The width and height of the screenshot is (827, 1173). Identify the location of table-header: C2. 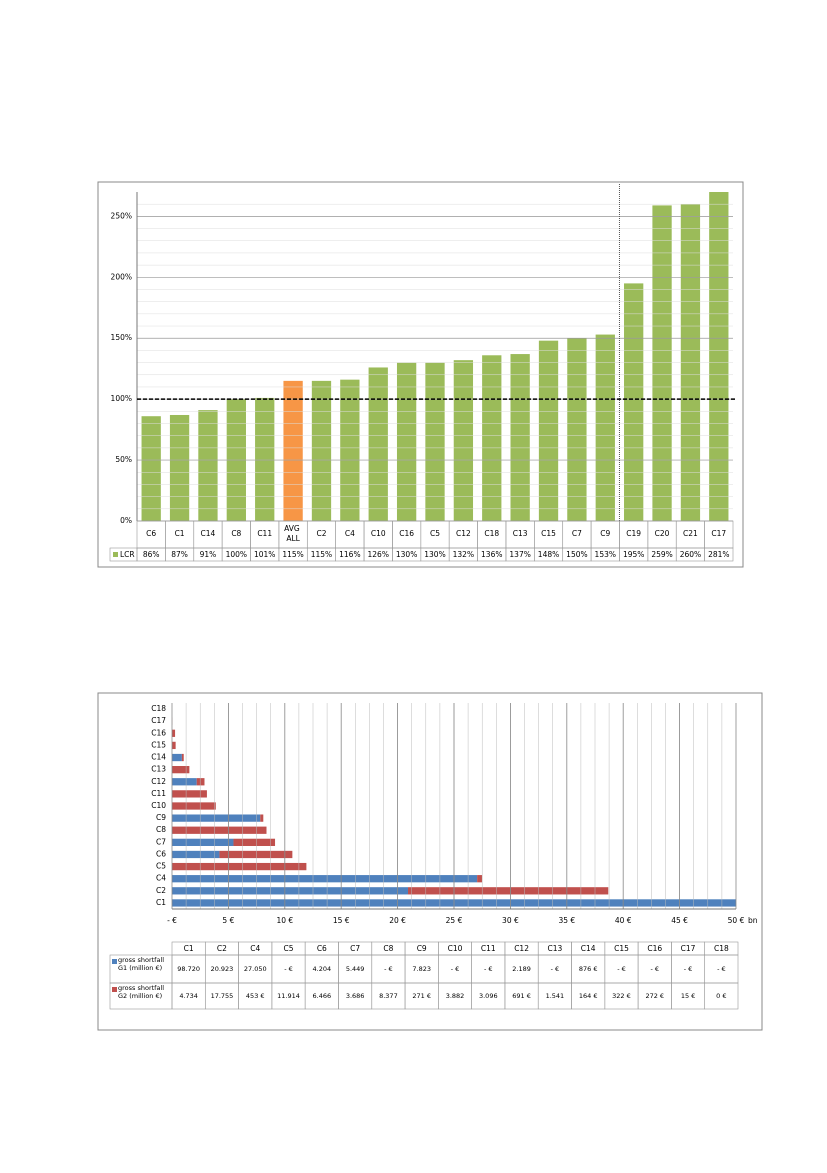
(222, 948).